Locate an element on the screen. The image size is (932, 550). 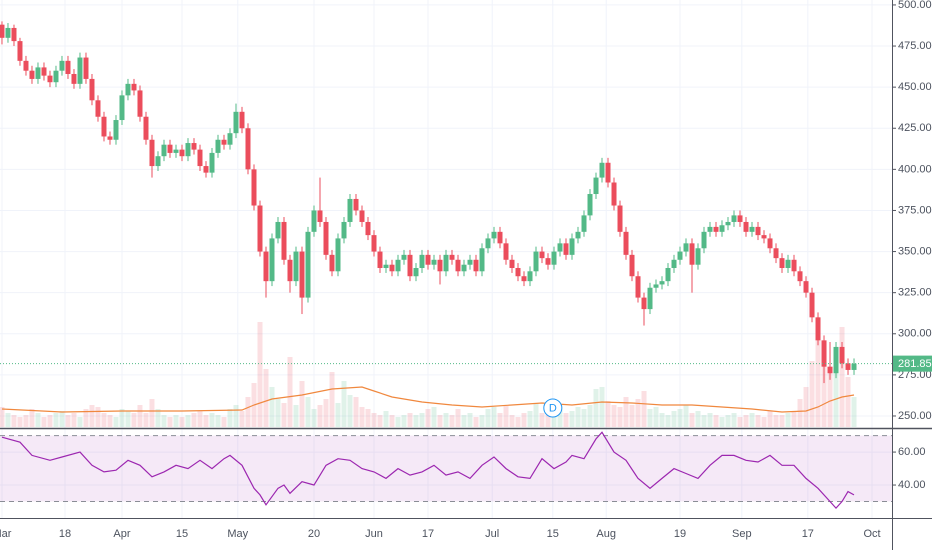
volume-ma-line is located at coordinates (428, 399).